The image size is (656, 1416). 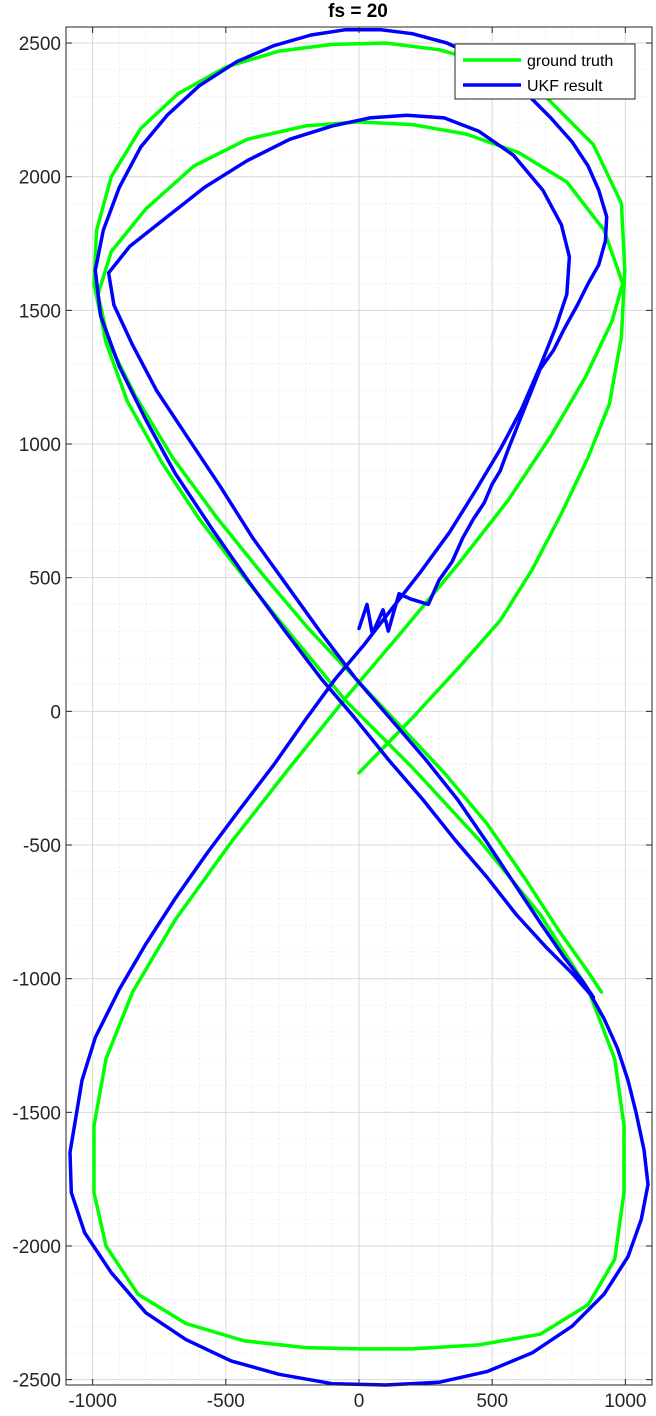 I want to click on y-tick-label: 500, so click(x=45, y=579).